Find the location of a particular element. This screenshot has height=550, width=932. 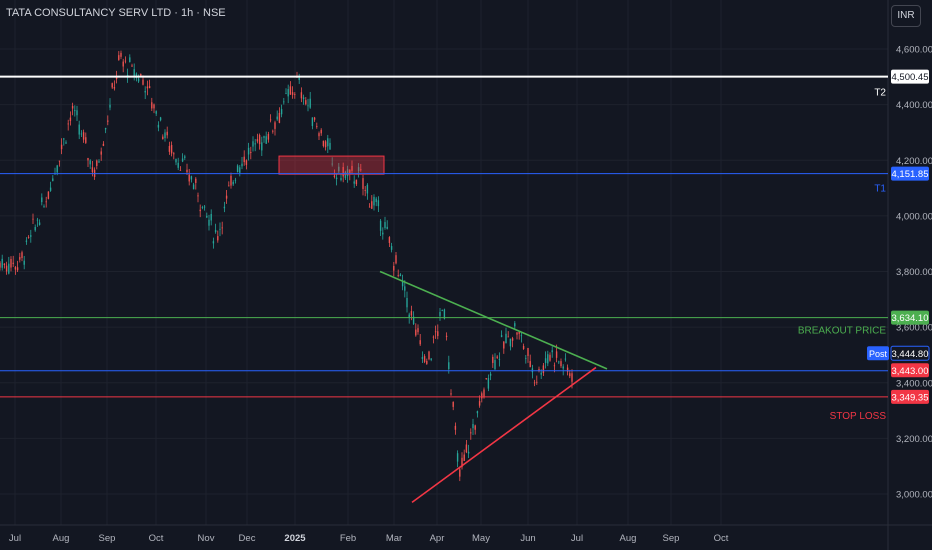

supply-zone-box is located at coordinates (331, 165).